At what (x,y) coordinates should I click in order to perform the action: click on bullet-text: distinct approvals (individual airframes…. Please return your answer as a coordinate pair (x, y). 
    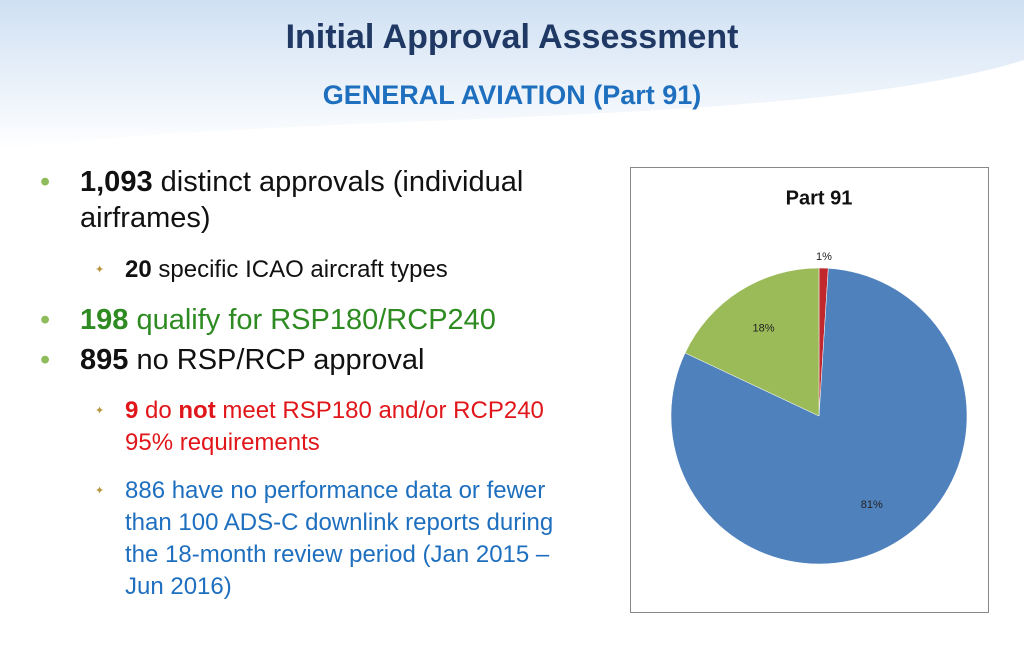
    Looking at the image, I should click on (302, 200).